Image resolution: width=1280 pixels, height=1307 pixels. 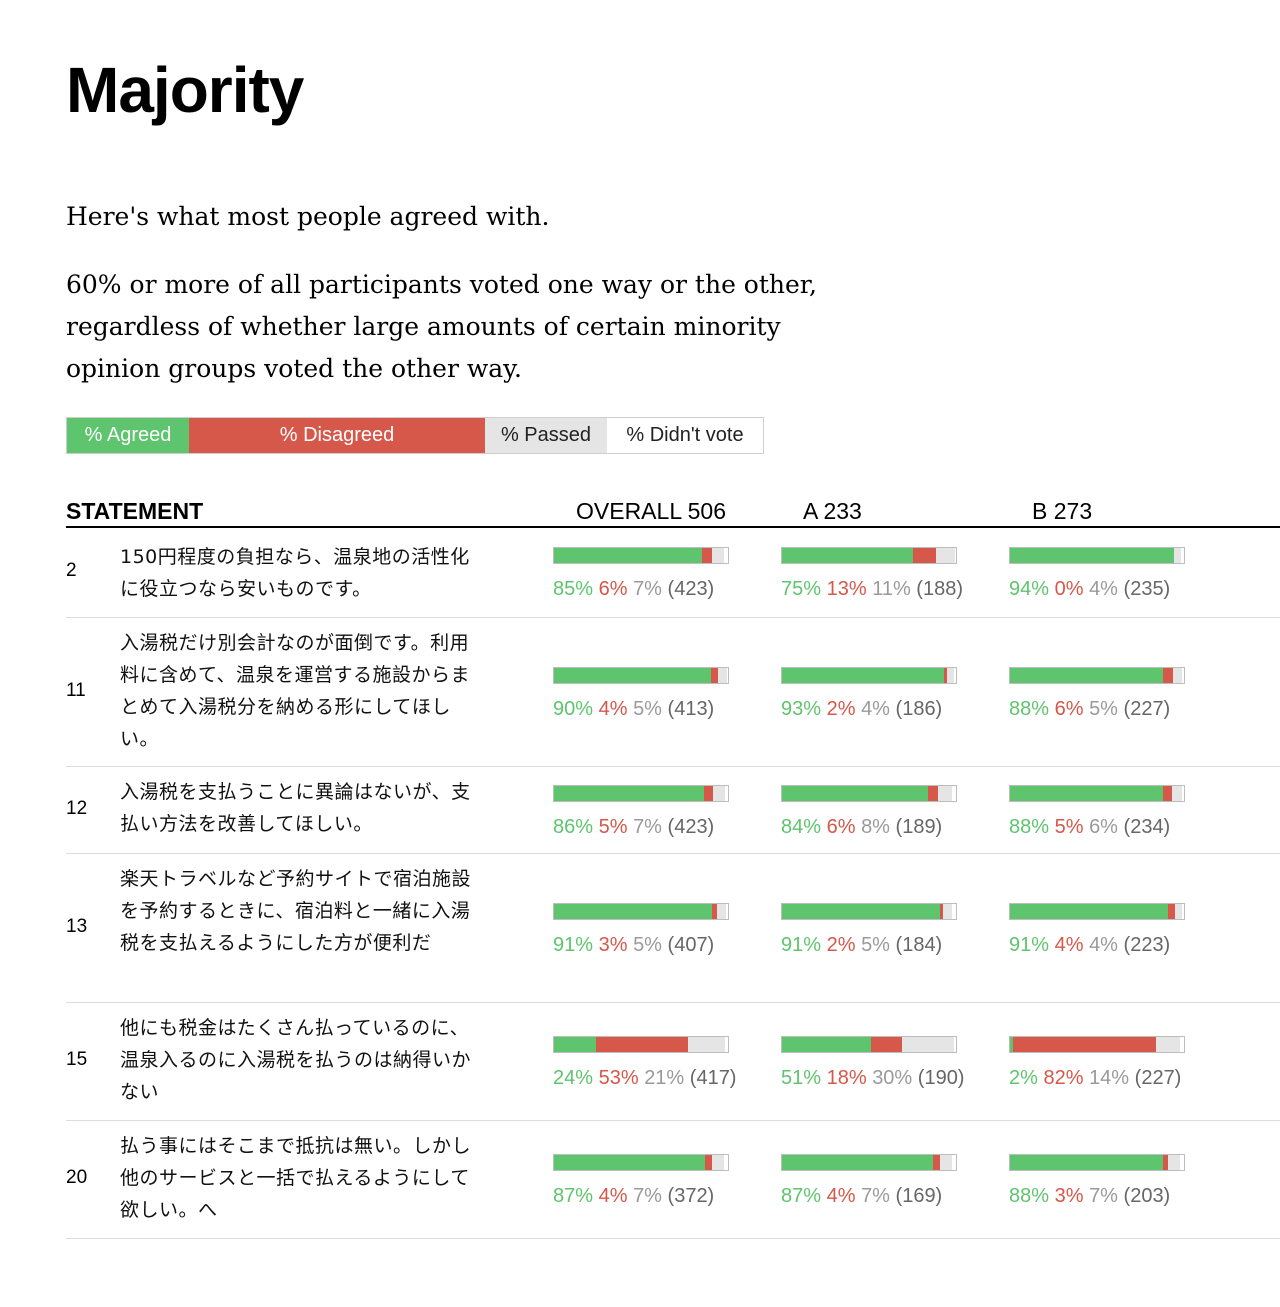 What do you see at coordinates (296, 1060) in the screenshot?
I see `statement-text: 他にも税金はたくさん払っているのに、温泉入るのに入湯税を払うのは納得いかない` at bounding box center [296, 1060].